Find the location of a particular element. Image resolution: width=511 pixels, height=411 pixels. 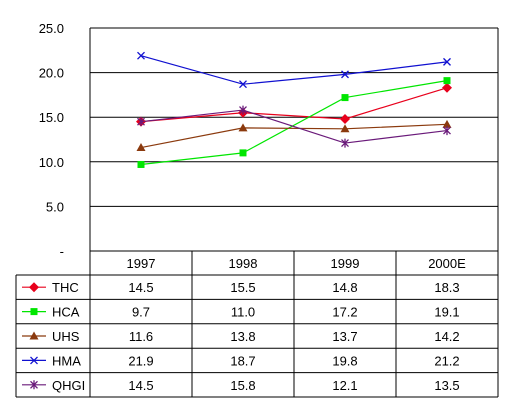

legend-label: HMA is located at coordinates (66, 360).